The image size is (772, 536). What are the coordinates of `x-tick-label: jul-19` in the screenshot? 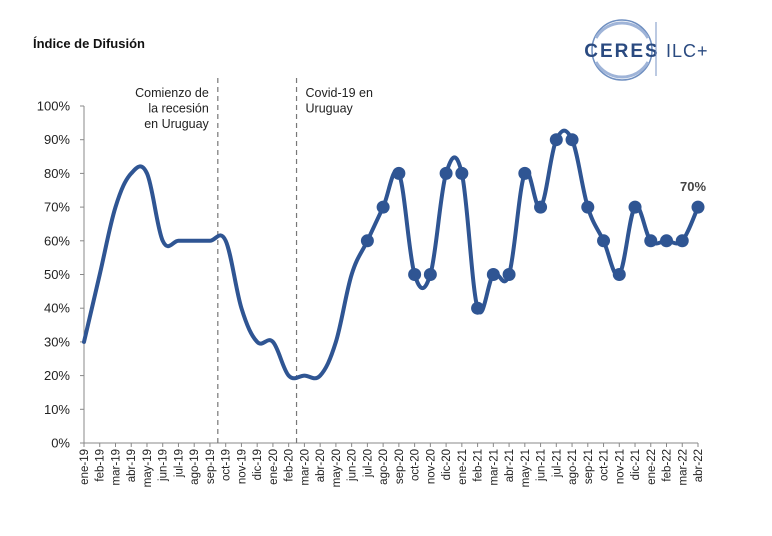 It's located at (179, 463).